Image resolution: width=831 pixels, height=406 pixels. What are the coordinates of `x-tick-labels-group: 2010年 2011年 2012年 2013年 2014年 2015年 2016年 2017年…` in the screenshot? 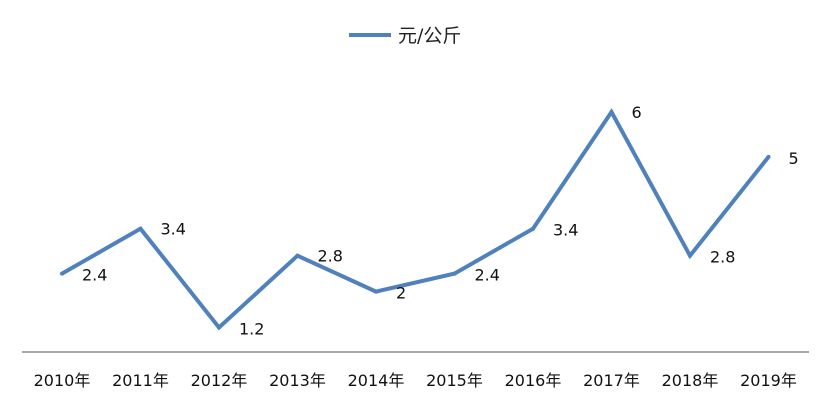 It's located at (415, 380).